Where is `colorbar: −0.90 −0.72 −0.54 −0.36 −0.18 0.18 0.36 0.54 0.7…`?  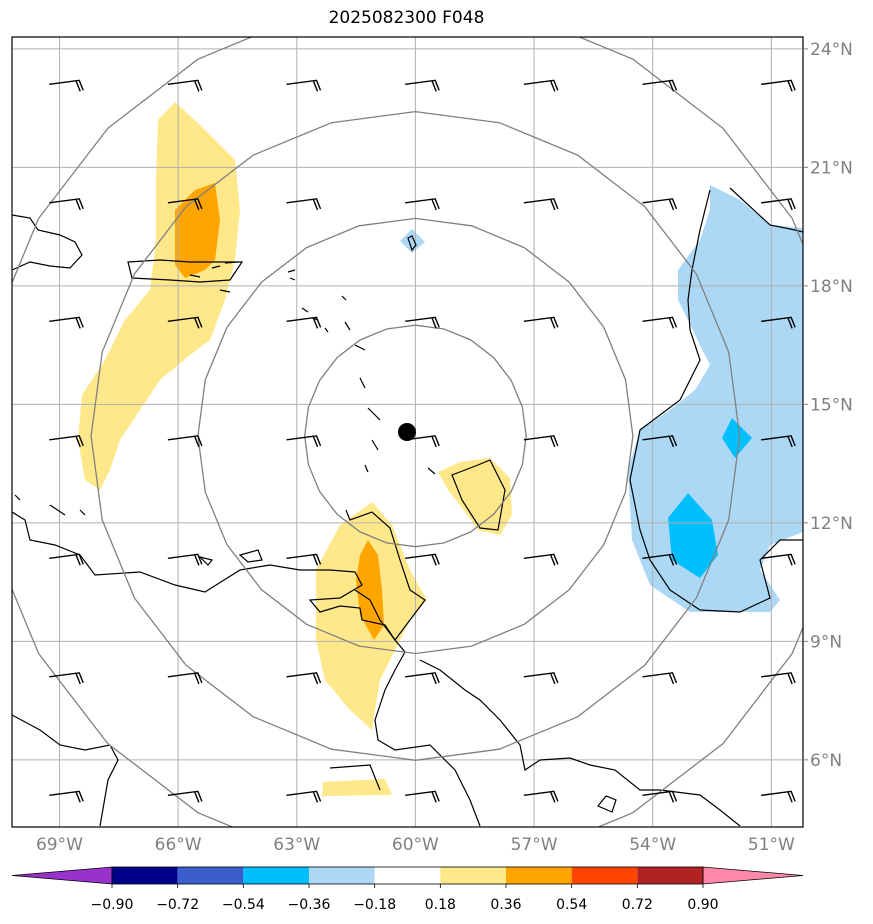
colorbar: −0.90 −0.72 −0.54 −0.36 −0.18 0.18 0.36 0.54 0.7… is located at coordinates (407, 889).